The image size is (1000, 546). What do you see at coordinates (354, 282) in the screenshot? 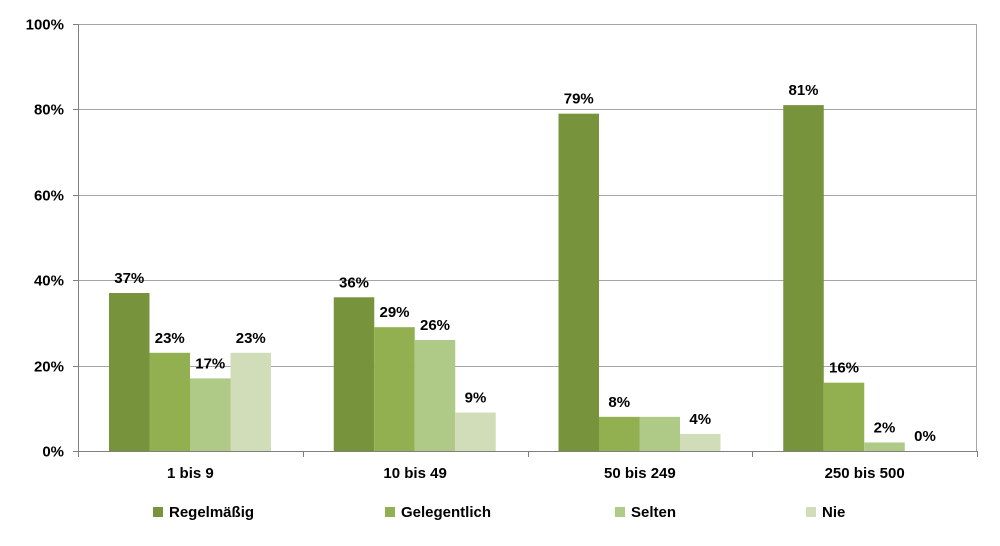
I see `data-label: 36%` at bounding box center [354, 282].